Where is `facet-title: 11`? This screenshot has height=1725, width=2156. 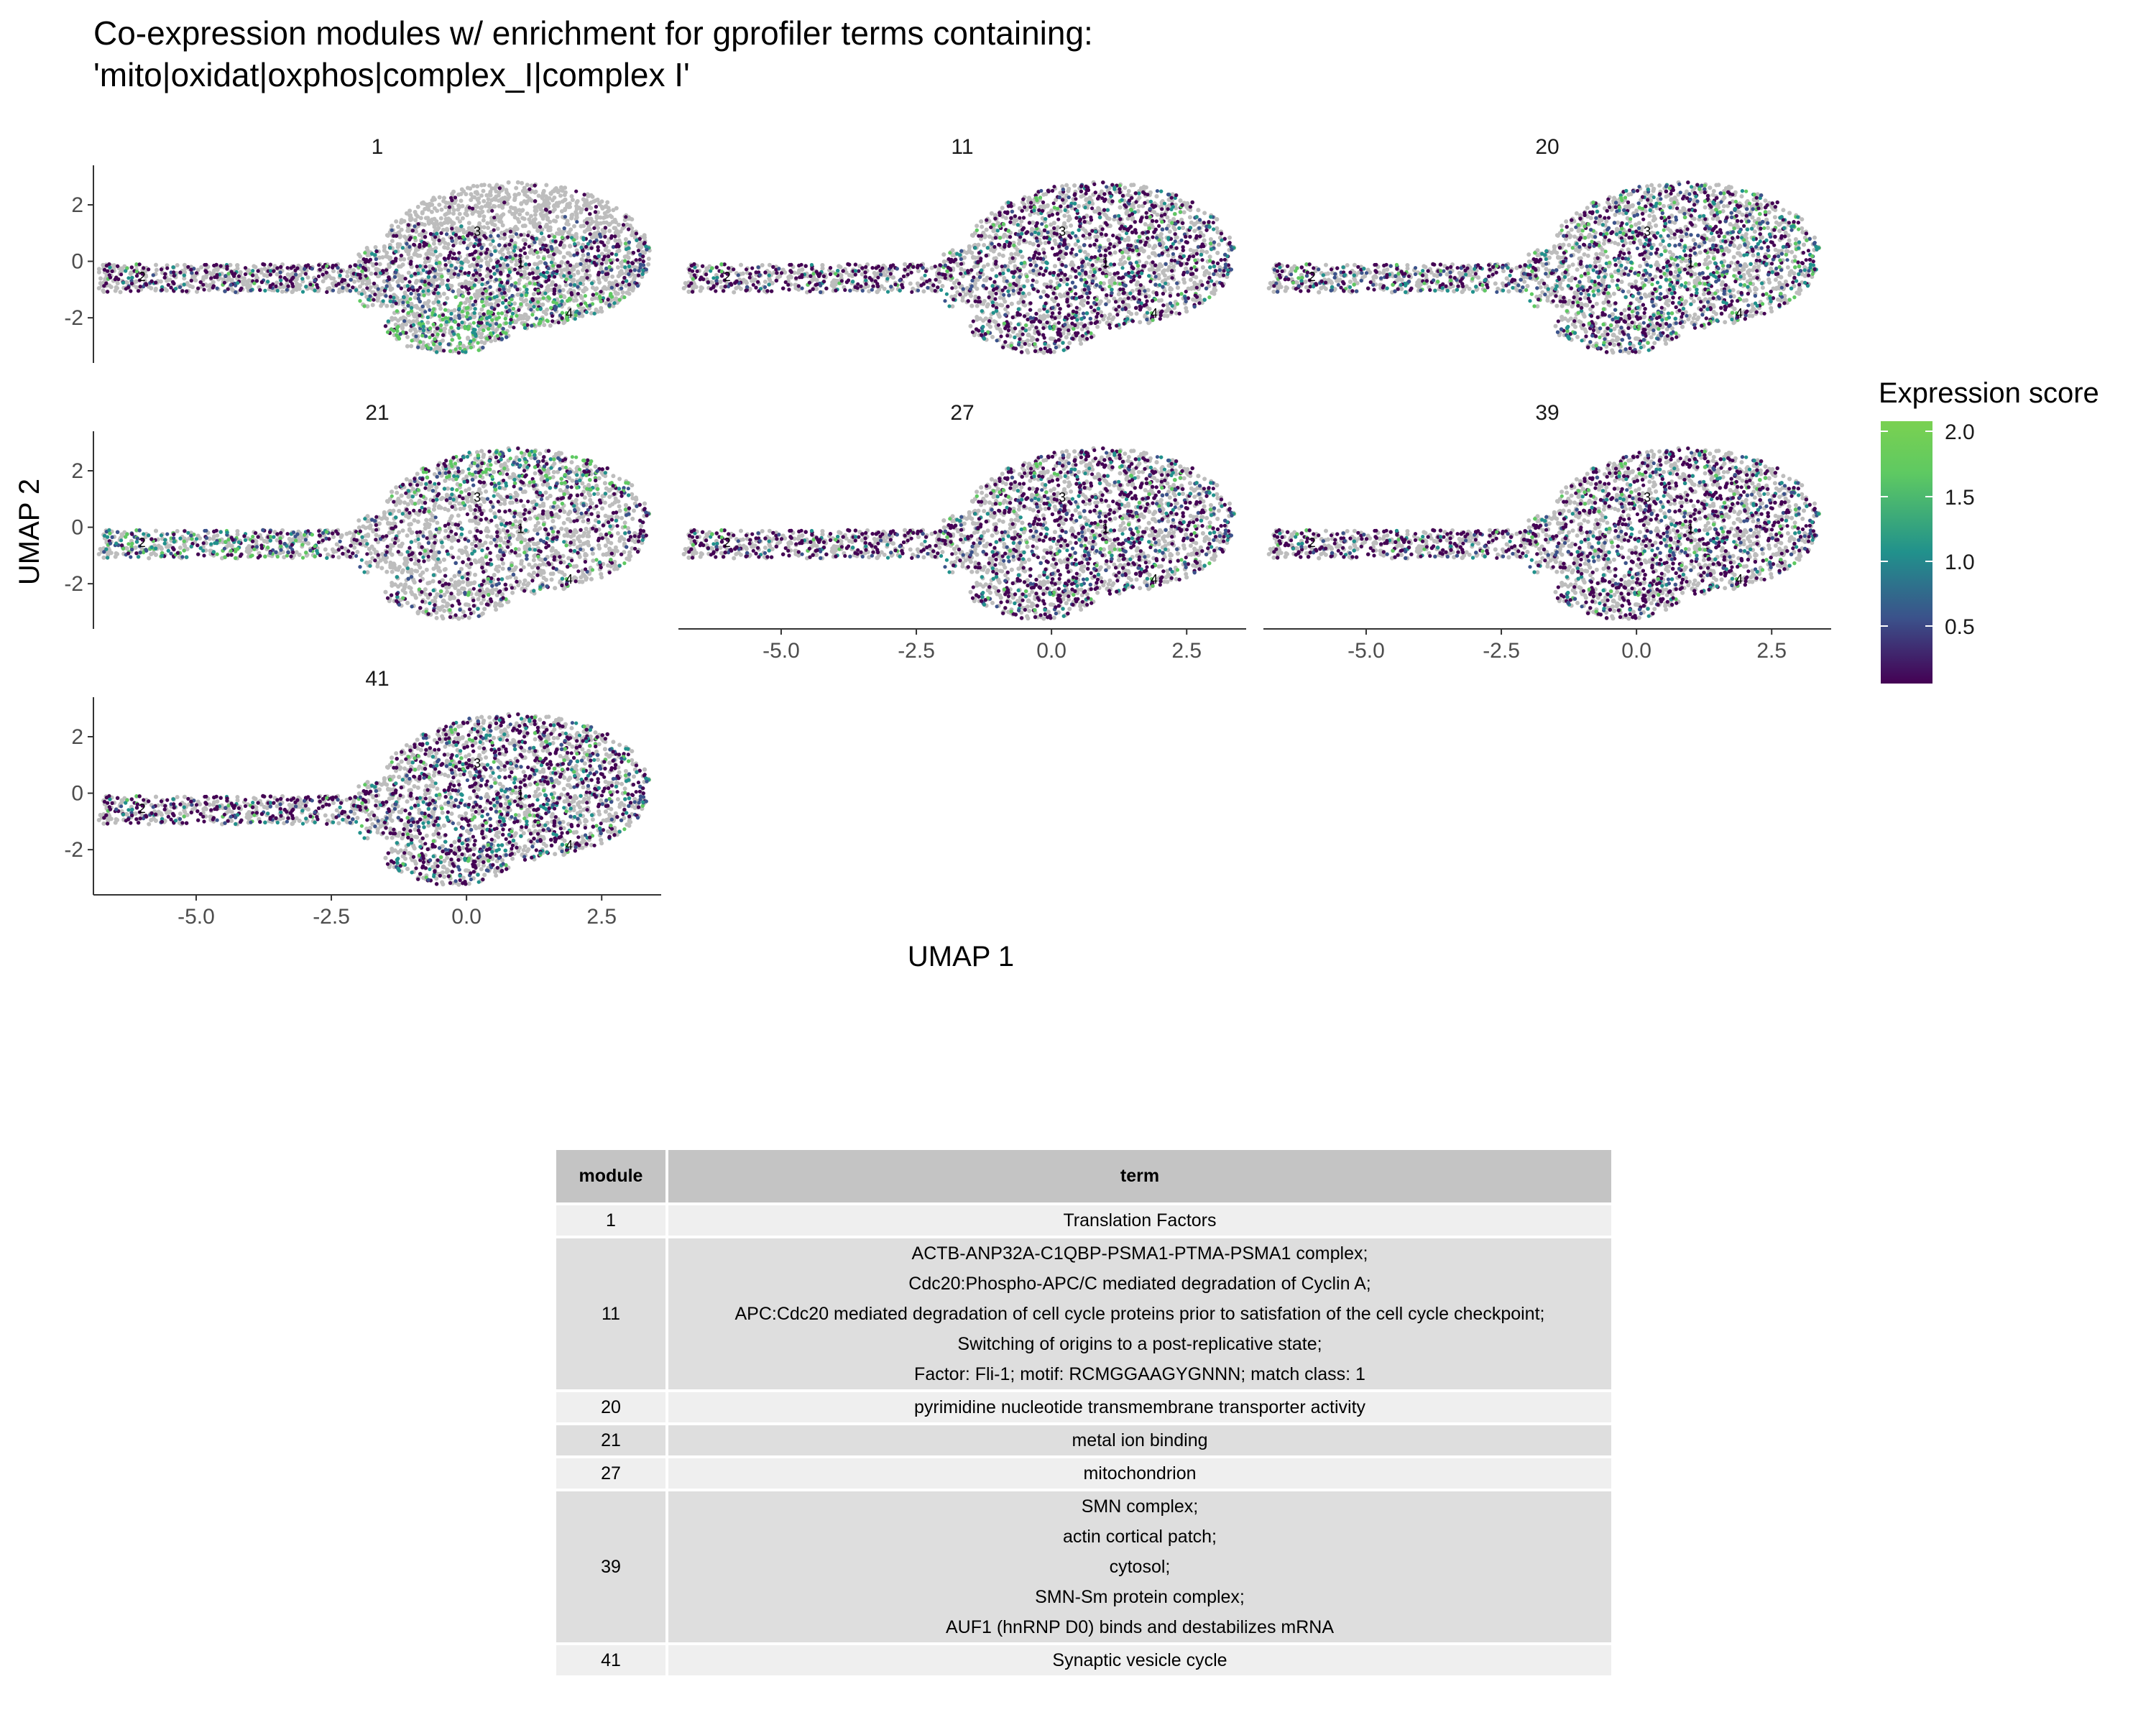 facet-title: 11 is located at coordinates (962, 147).